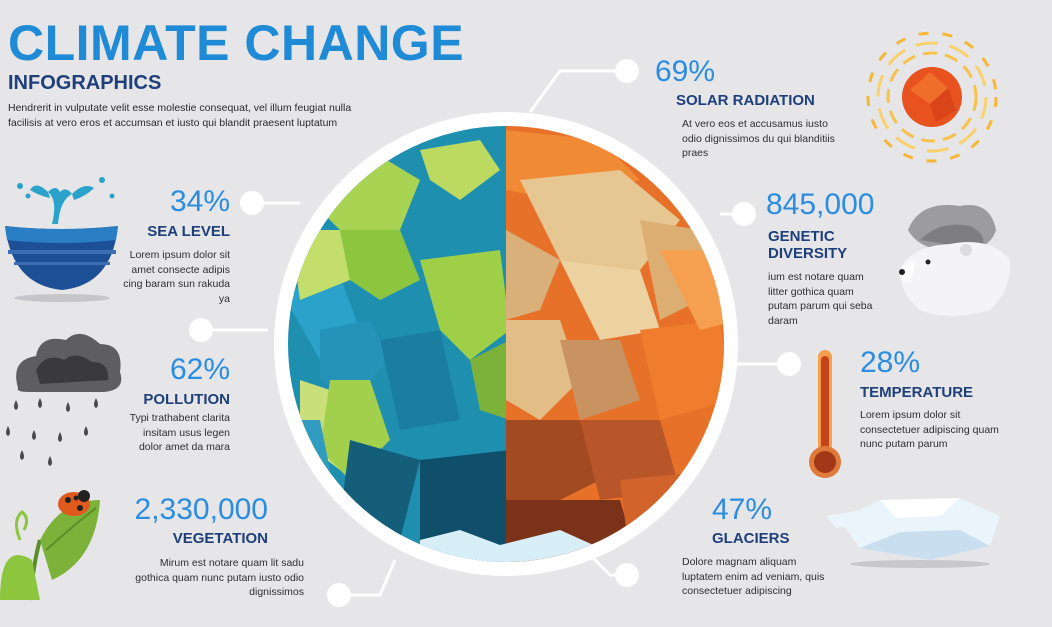 The image size is (1052, 627). Describe the element at coordinates (85, 83) in the screenshot. I see `page-subtitle: INFOGRAPHICS` at that location.